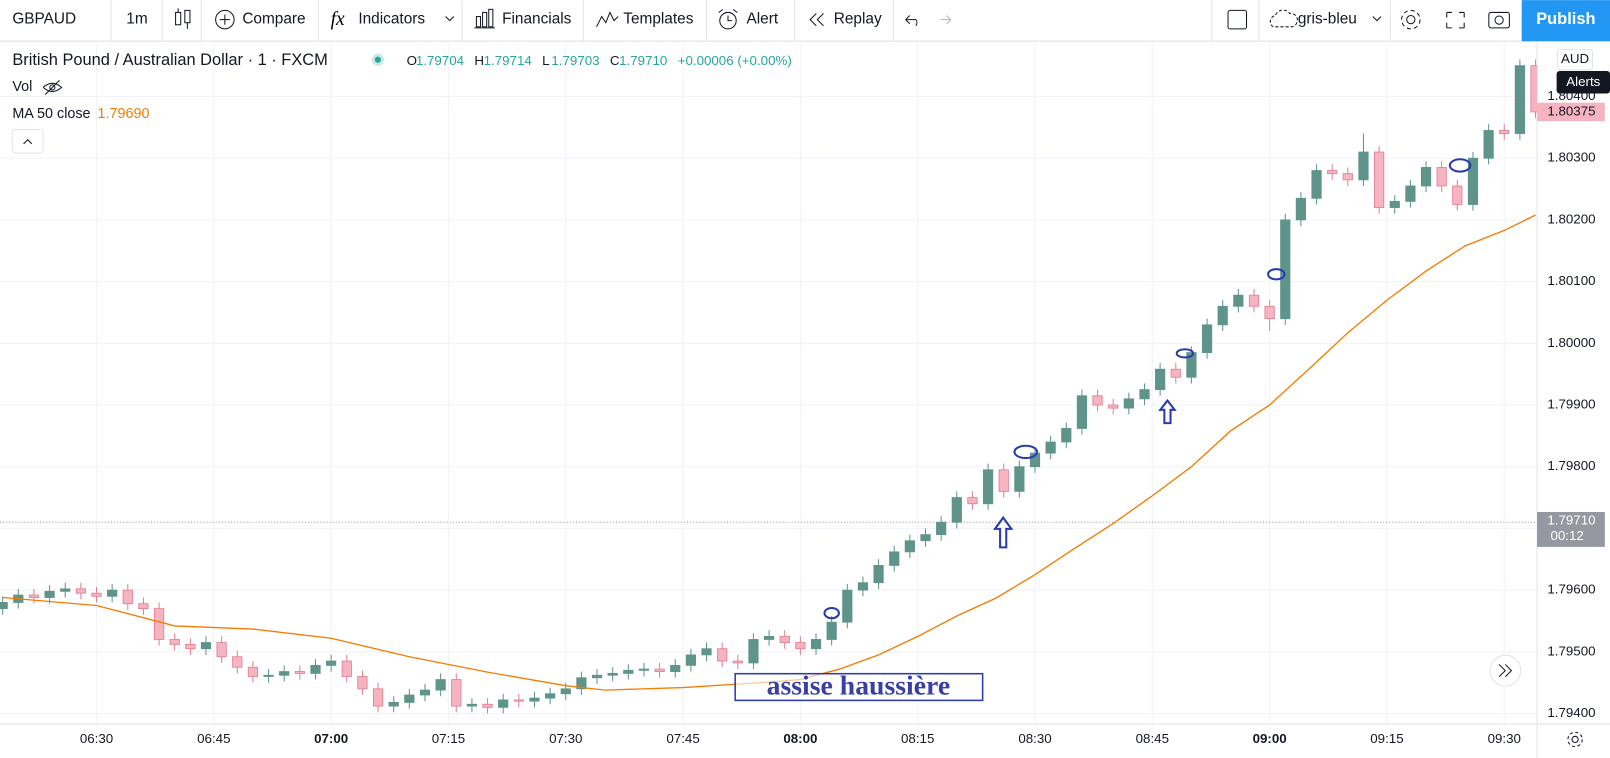 This screenshot has height=758, width=1610. I want to click on interval: 1m, so click(136, 19).